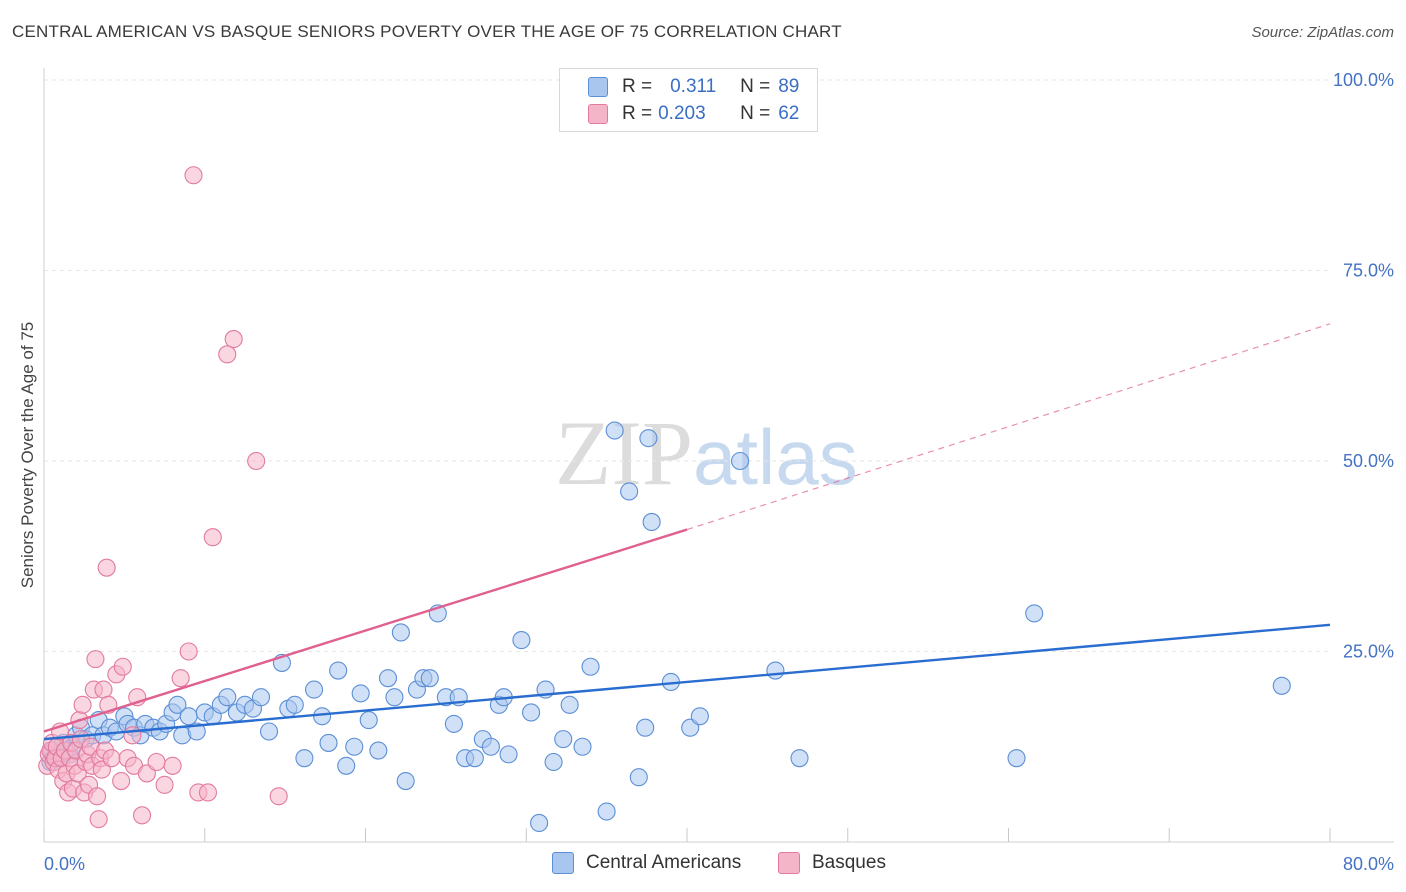 The width and height of the screenshot is (1406, 892). Describe the element at coordinates (1322, 32) in the screenshot. I see `chart-source: Source: ZipAtlas.com` at that location.